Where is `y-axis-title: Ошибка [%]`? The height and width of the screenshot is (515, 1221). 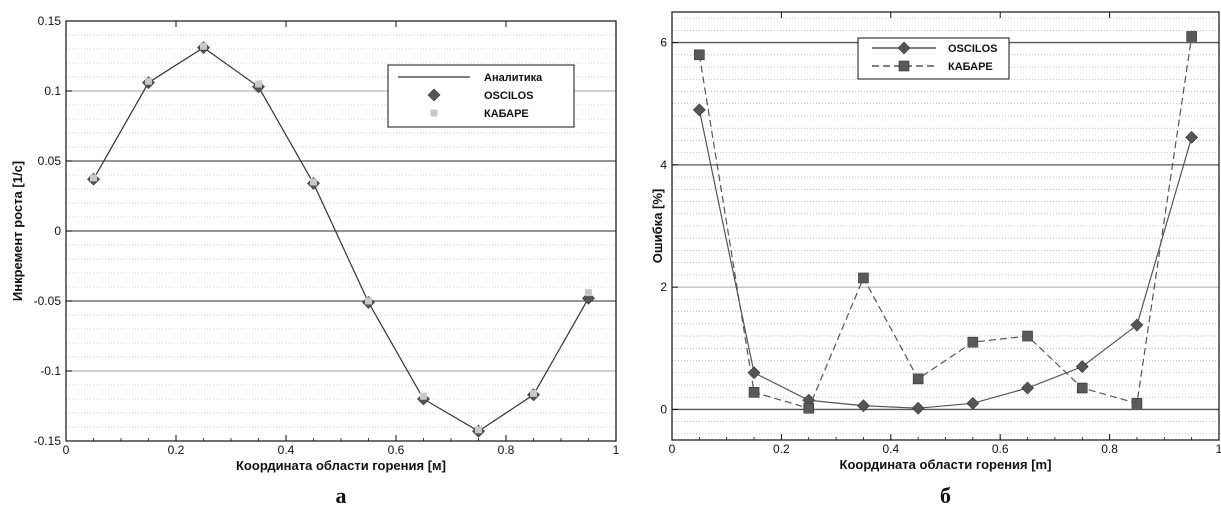
y-axis-title: Ошибка [%] is located at coordinates (657, 226).